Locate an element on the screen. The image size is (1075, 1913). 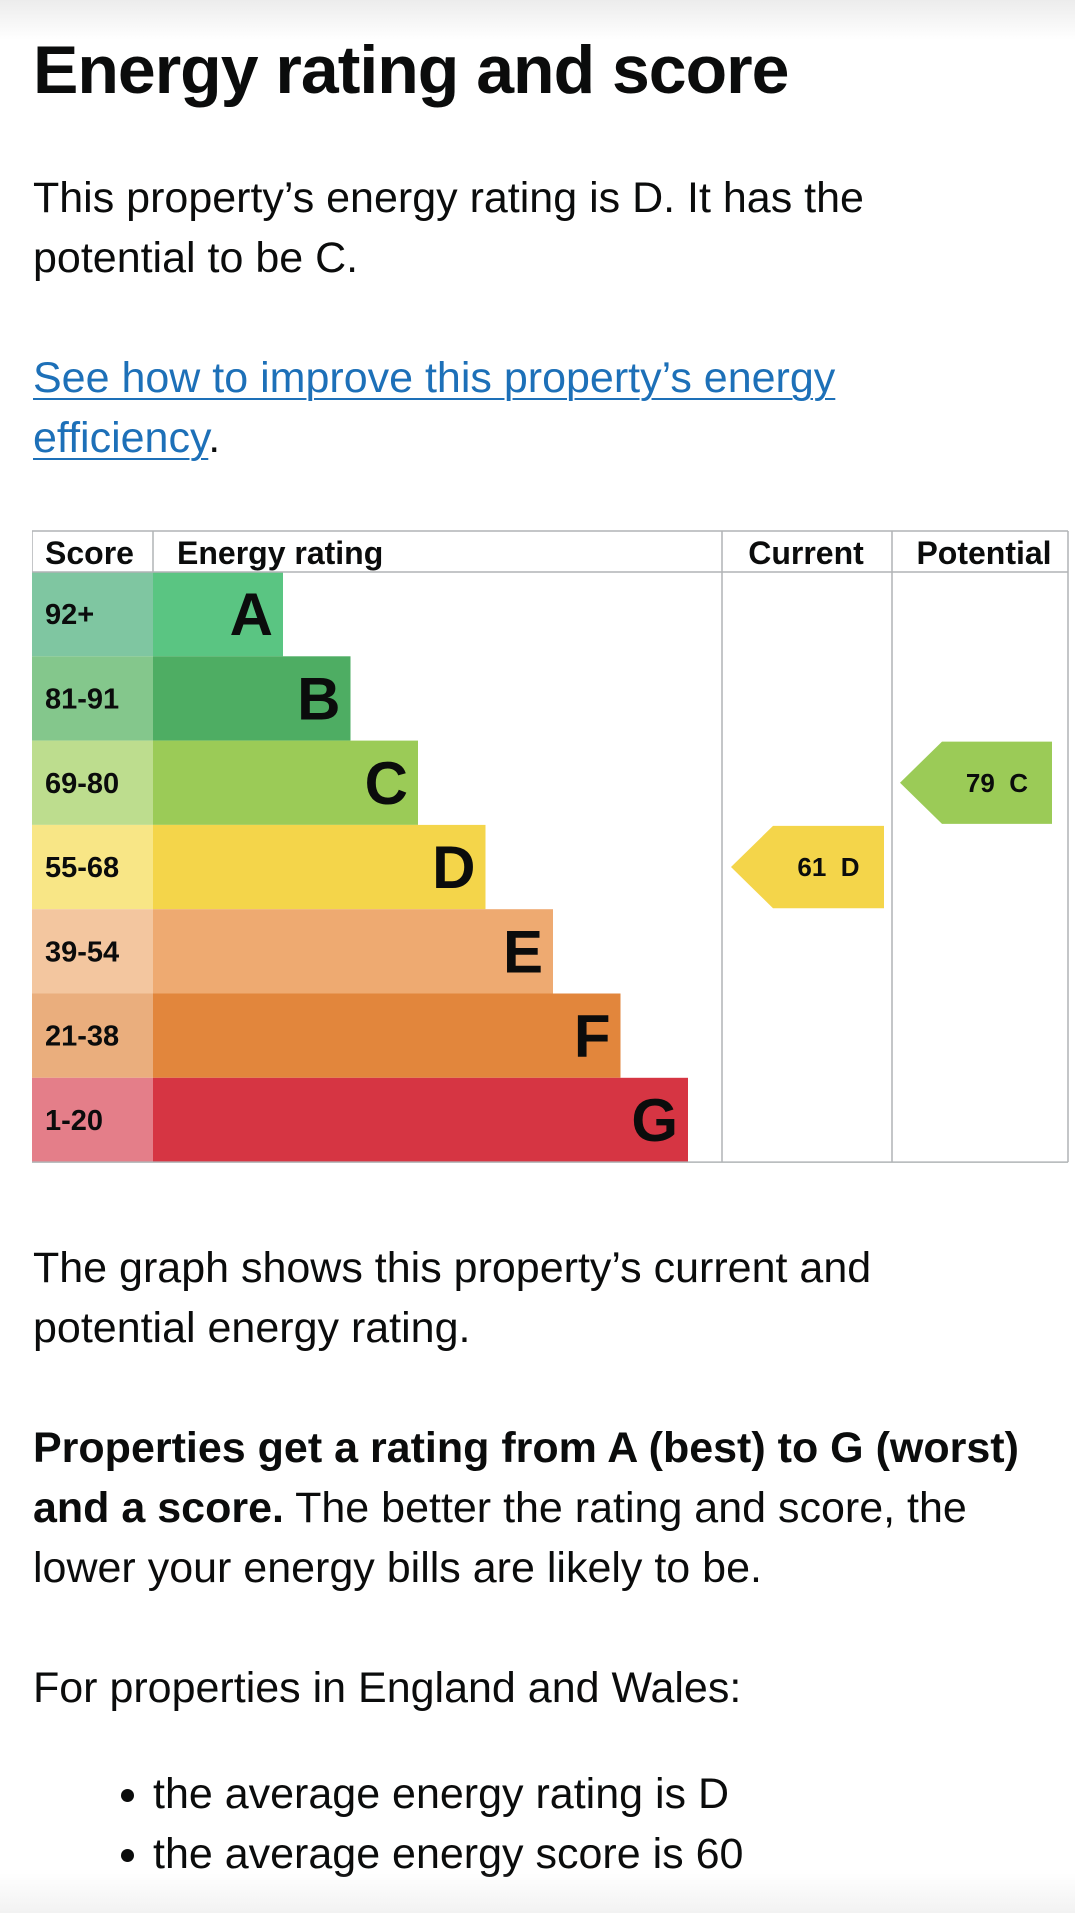
rating-letter-d: D is located at coordinates (453, 867).